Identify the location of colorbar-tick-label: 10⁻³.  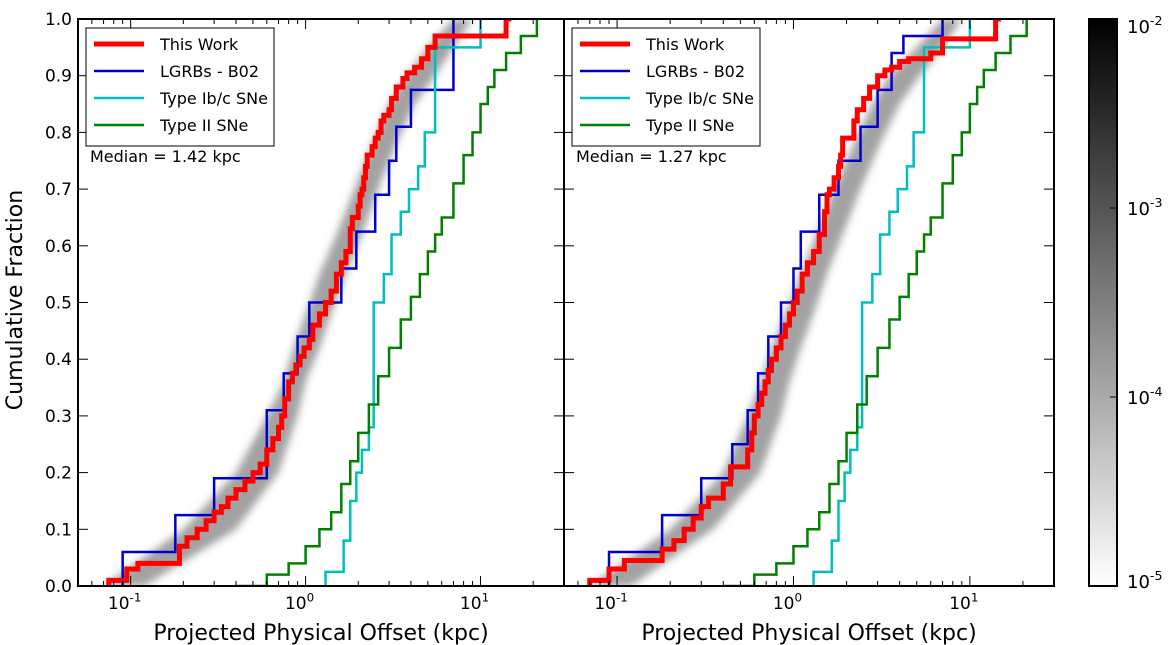
(1144, 207).